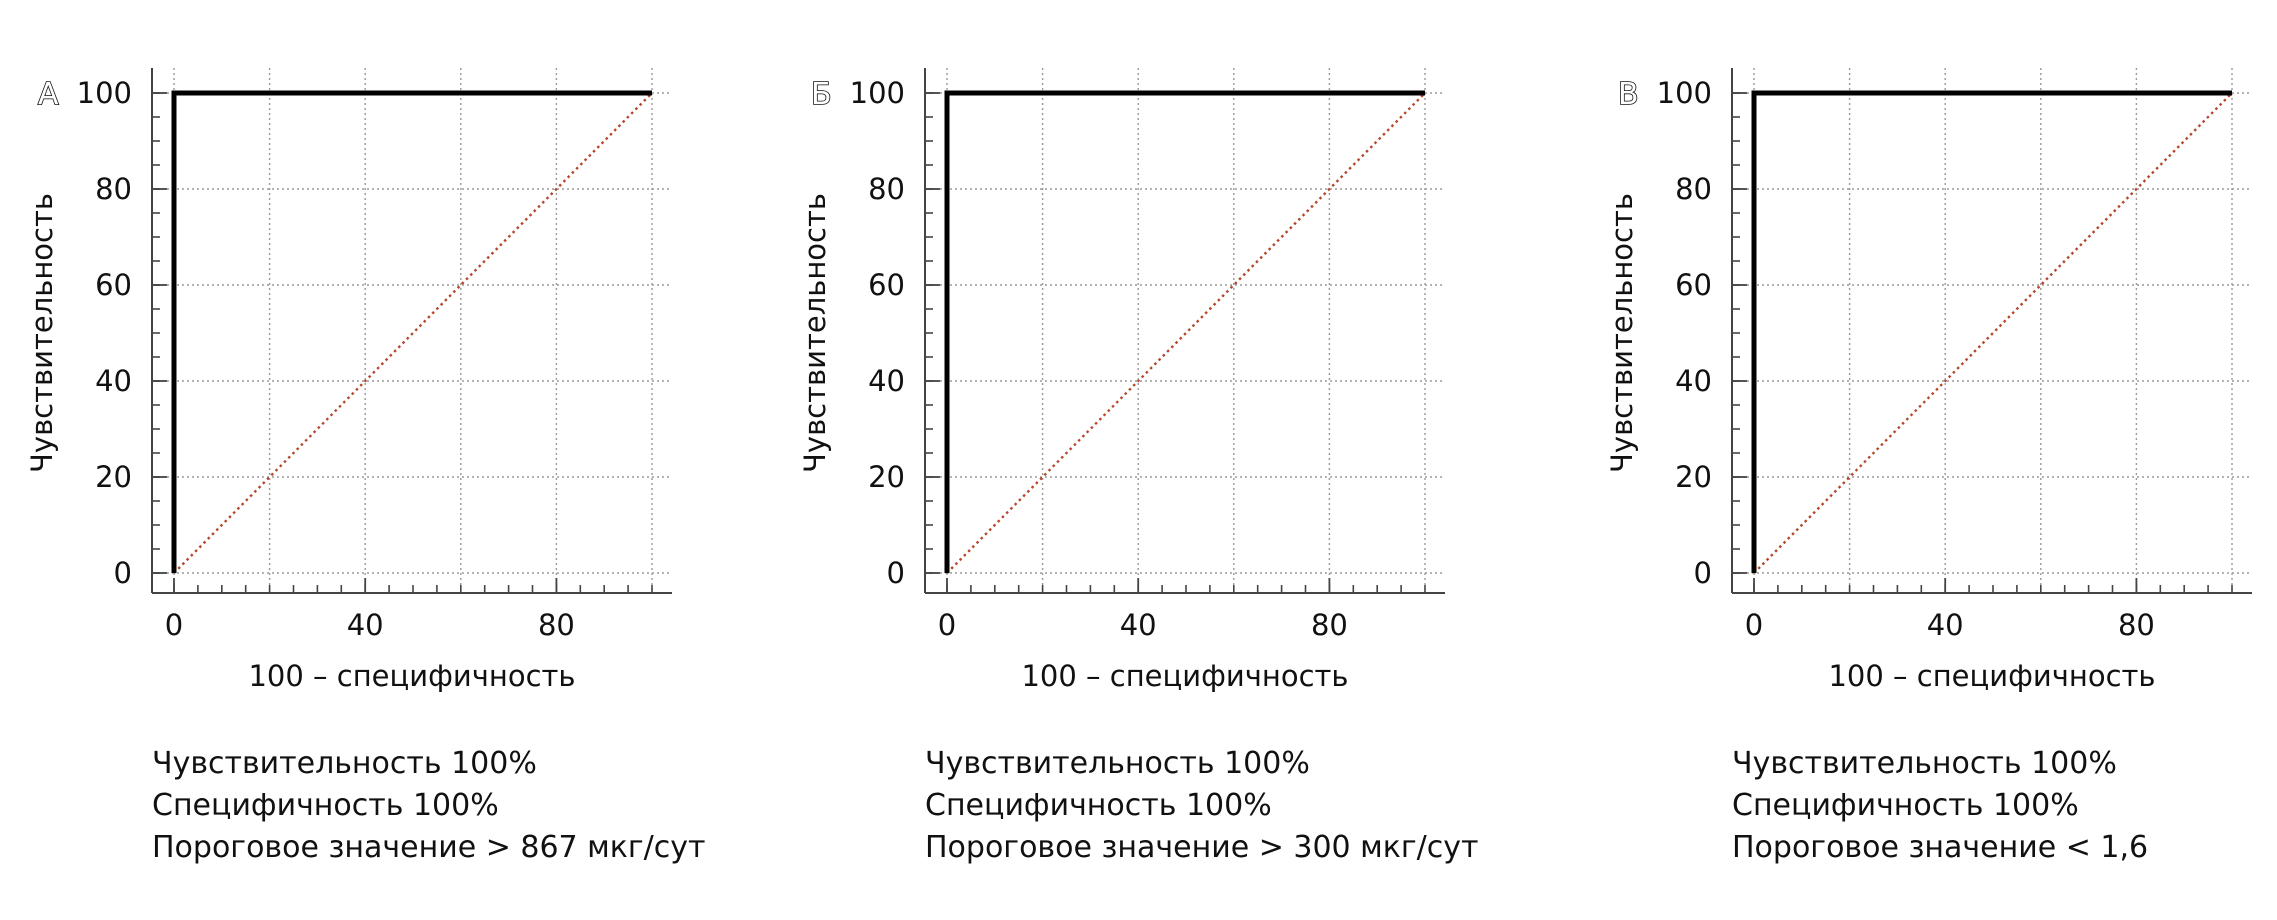 This screenshot has height=920, width=2277. What do you see at coordinates (48, 94) in the screenshot?
I see `panel-letter: А` at bounding box center [48, 94].